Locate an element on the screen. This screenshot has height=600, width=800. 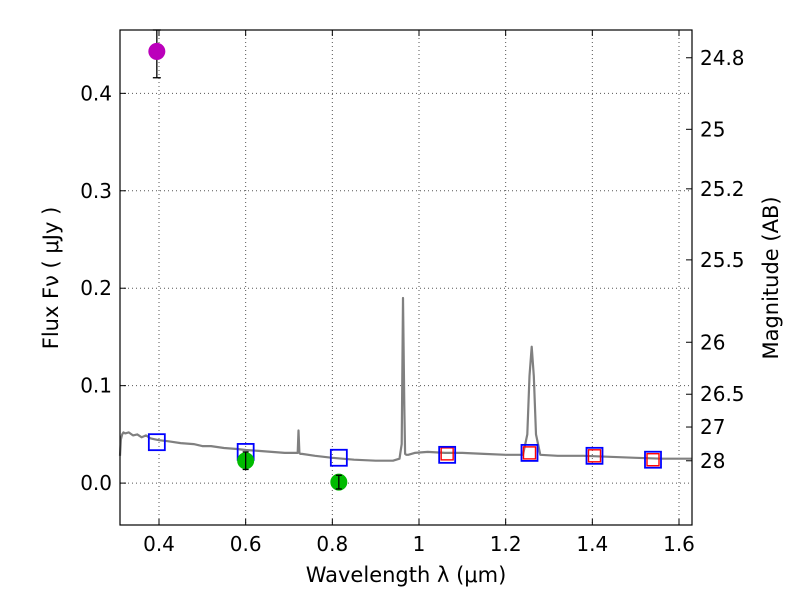
outlier-point is located at coordinates (157, 51).